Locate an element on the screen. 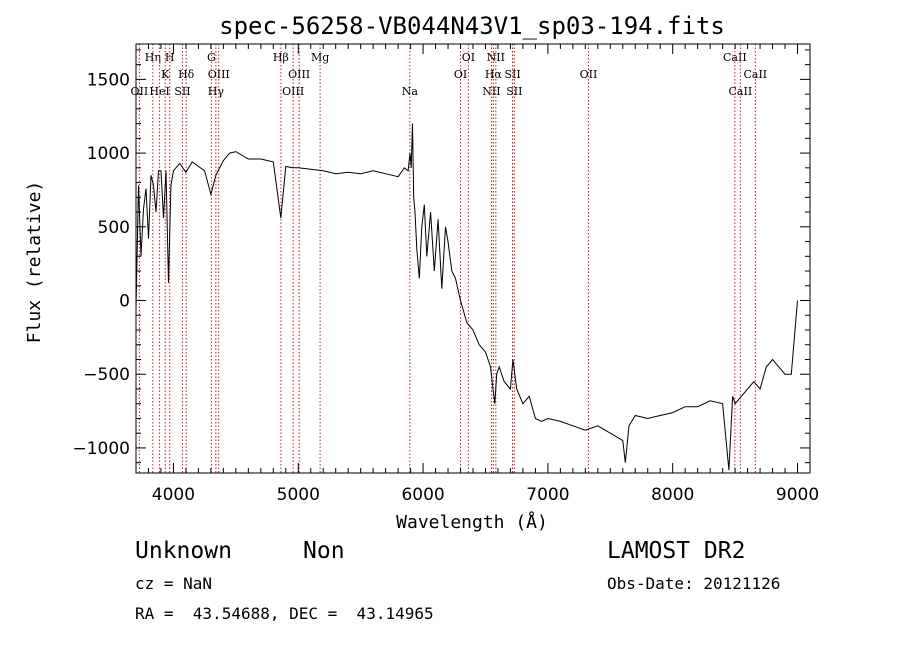  y-tick-label: −500 is located at coordinates (106, 375).